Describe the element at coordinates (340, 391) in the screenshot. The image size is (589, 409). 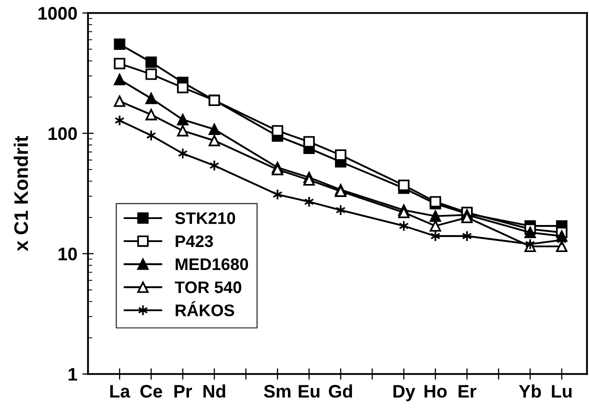
I see `x-tick-label: Gd` at that location.